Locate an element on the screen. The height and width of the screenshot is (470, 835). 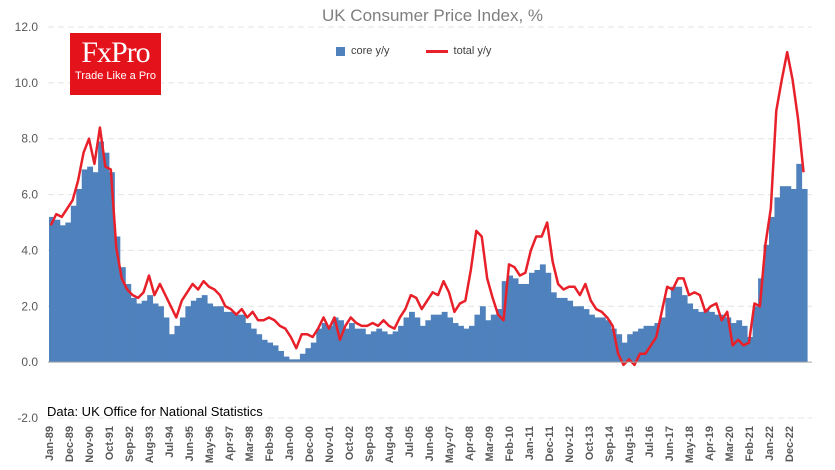
x-tick-label: Feb-10 is located at coordinates (510, 443).